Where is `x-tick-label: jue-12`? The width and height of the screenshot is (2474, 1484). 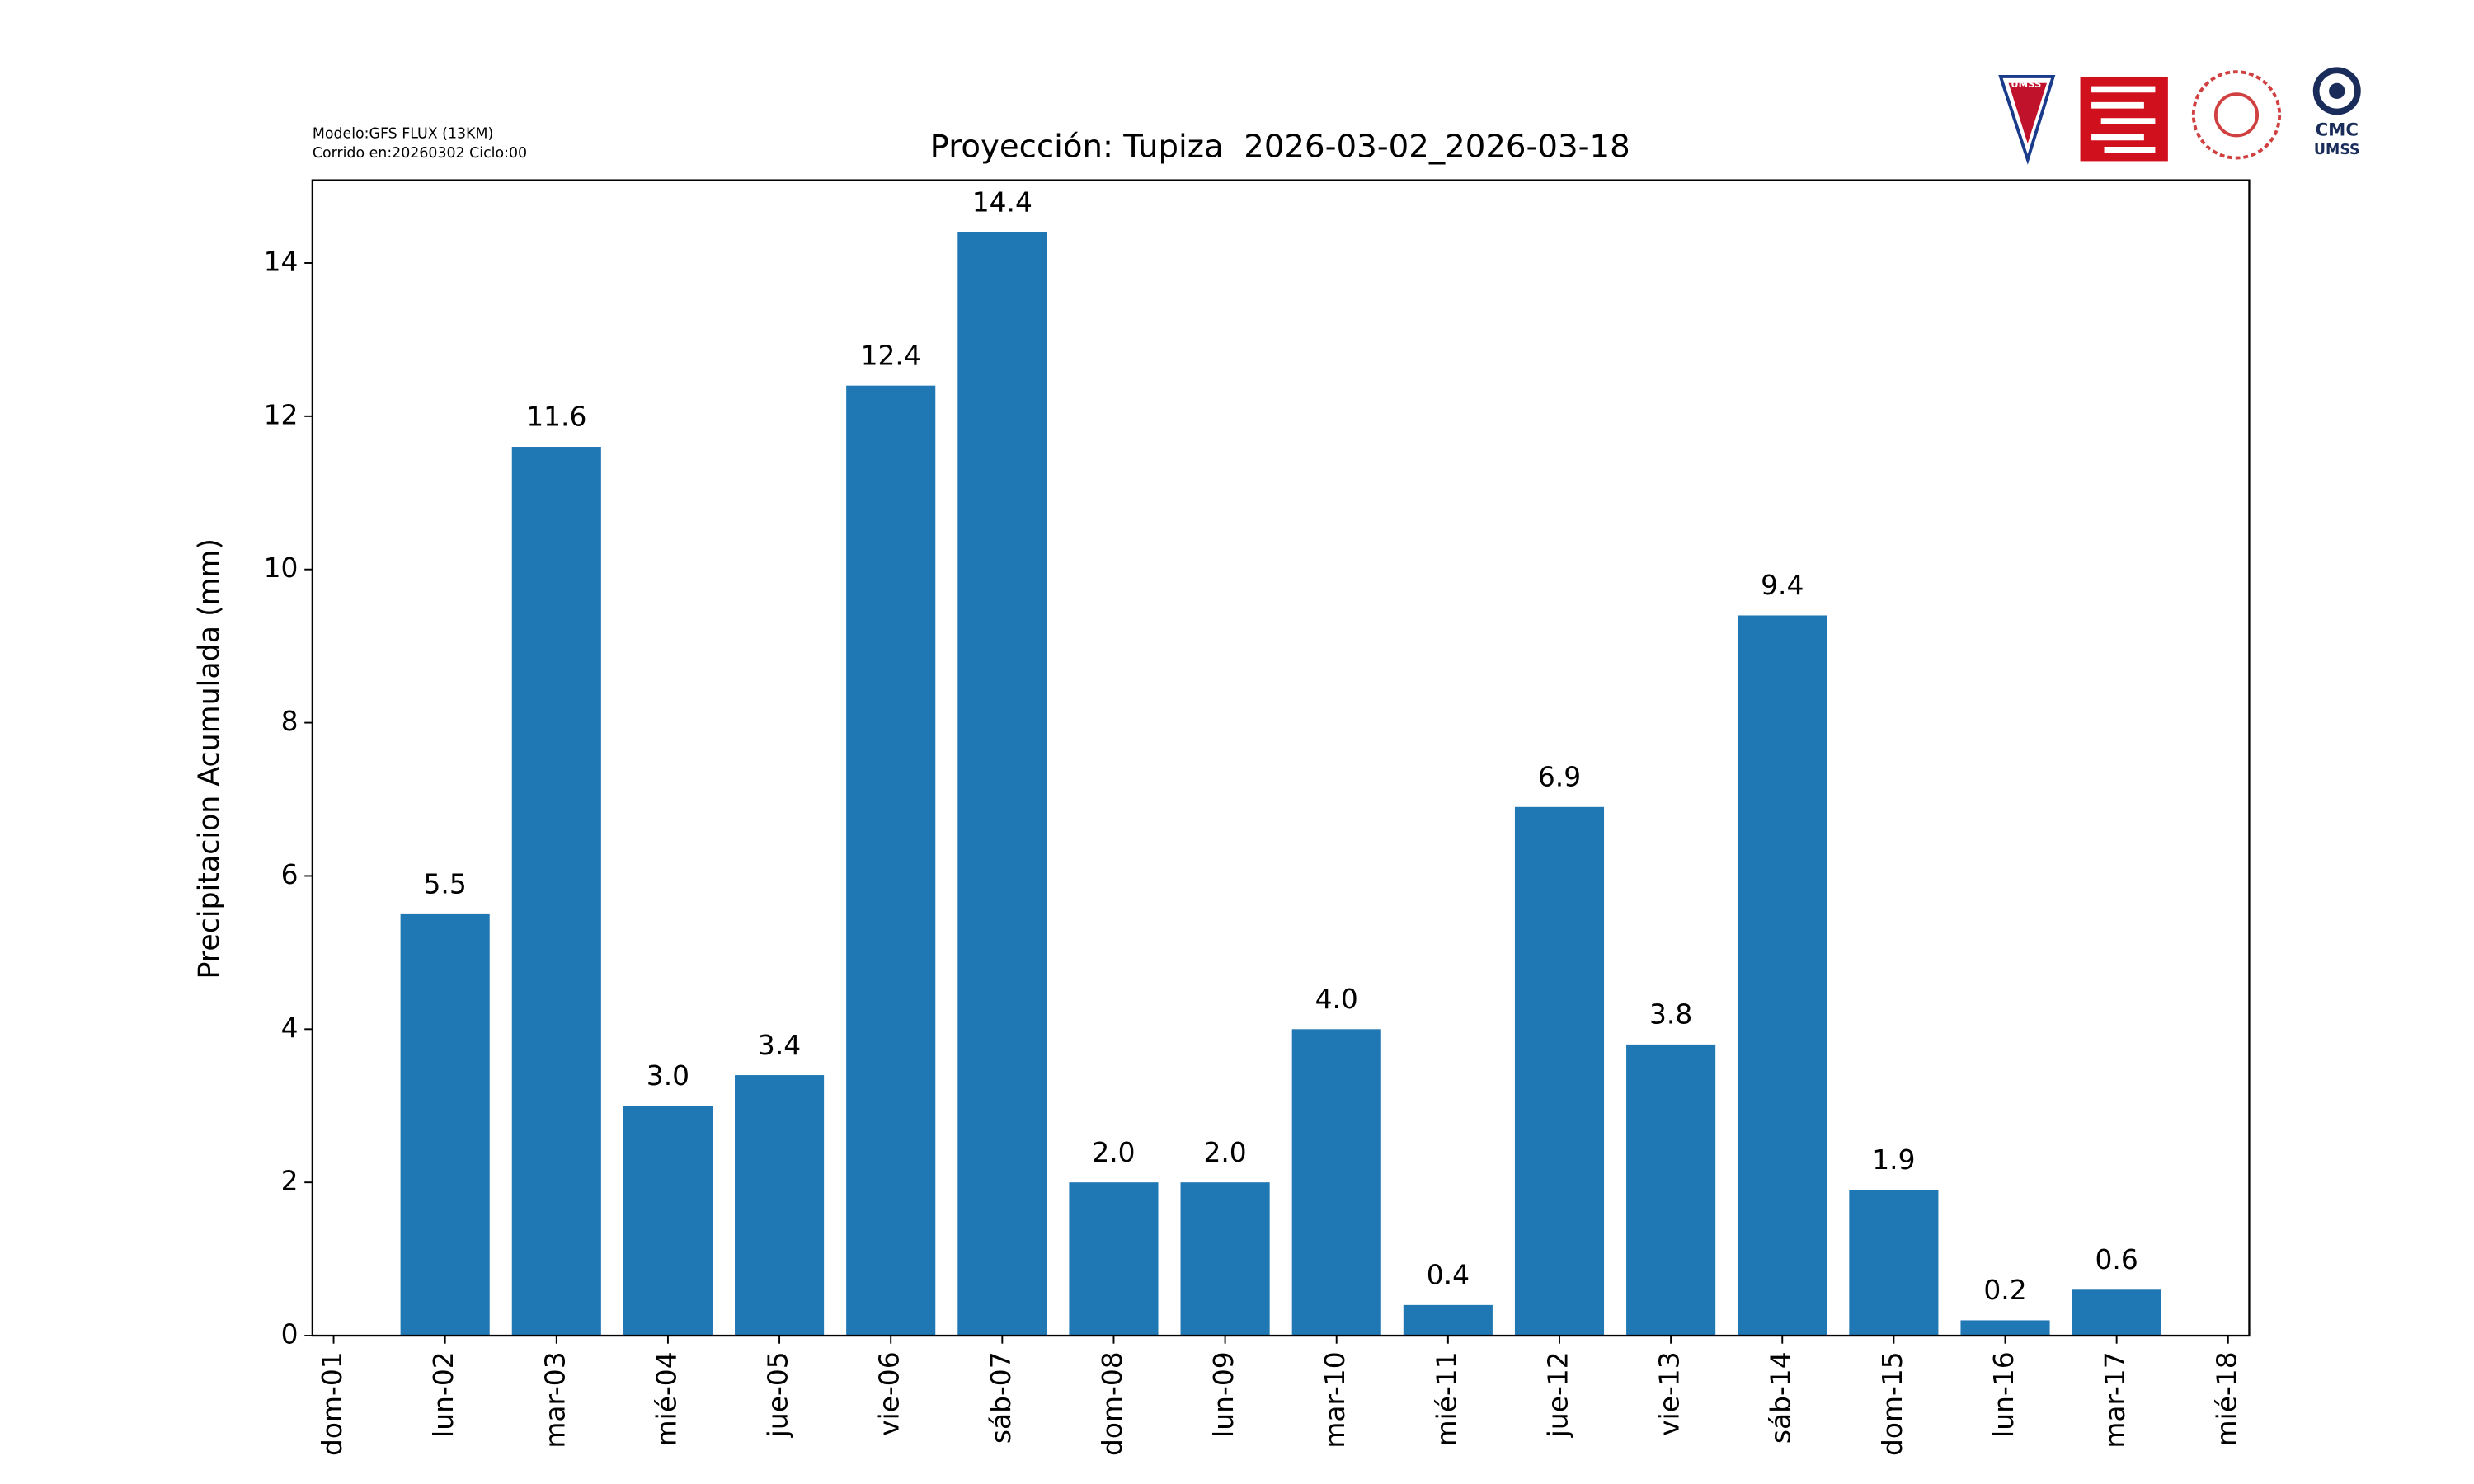
x-tick-label: jue-12 is located at coordinates (1557, 1394).